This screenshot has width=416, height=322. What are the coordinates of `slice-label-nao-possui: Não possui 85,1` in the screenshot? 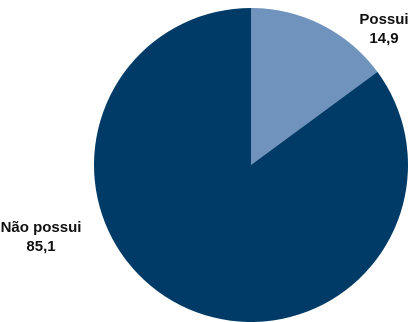 It's located at (41, 237).